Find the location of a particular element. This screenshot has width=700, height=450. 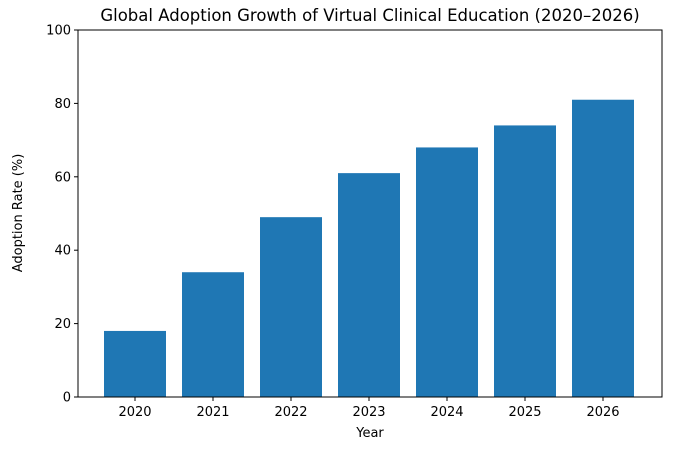

x-tick-label: 2021 is located at coordinates (212, 412).